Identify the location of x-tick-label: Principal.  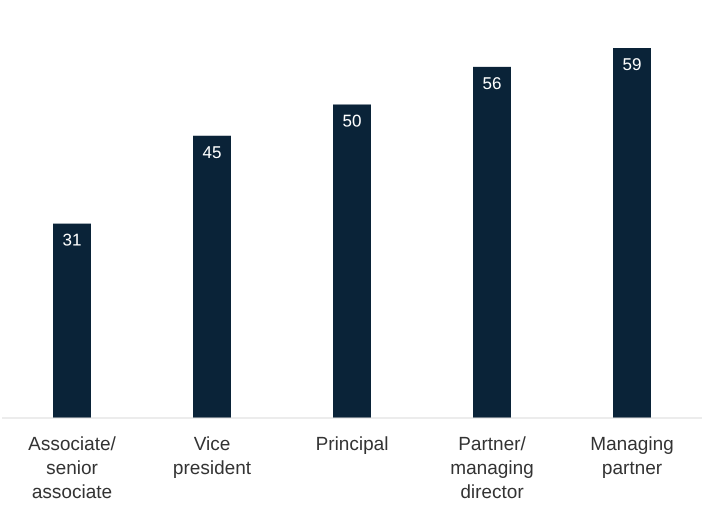
(352, 444).